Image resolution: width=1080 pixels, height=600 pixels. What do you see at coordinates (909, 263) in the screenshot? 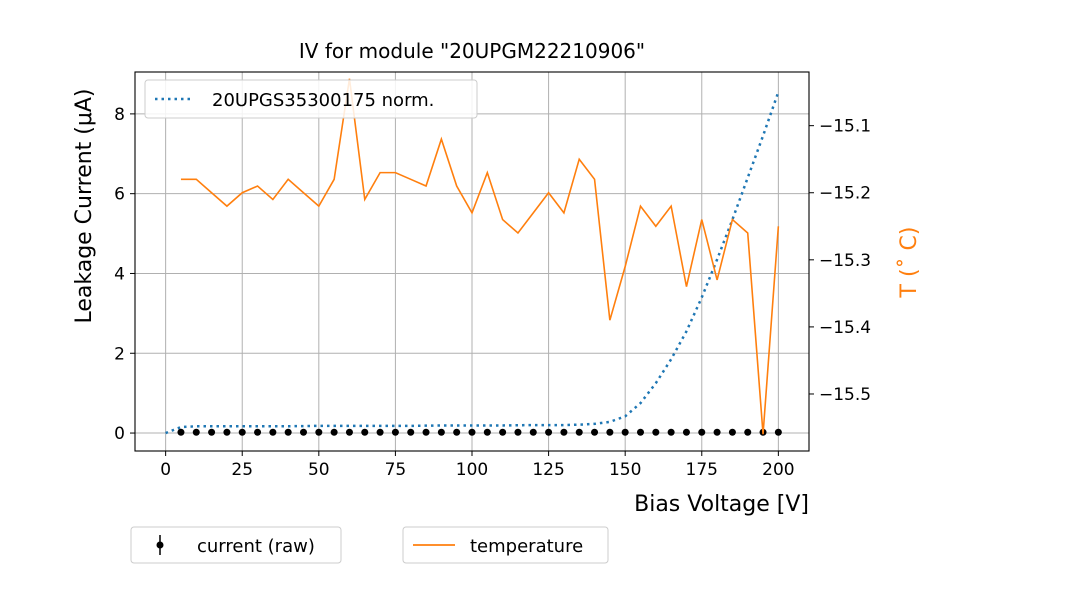
I see `y2-axis-label: T (˚ C)` at bounding box center [909, 263].